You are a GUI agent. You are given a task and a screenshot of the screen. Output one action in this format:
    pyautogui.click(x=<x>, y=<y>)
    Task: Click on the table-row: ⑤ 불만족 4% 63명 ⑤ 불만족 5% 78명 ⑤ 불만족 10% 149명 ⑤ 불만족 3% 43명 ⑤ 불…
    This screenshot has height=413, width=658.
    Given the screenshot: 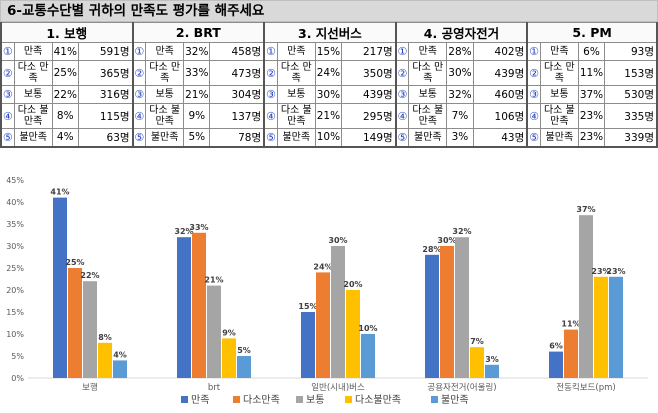 What is the action you would take?
    pyautogui.click(x=329, y=138)
    